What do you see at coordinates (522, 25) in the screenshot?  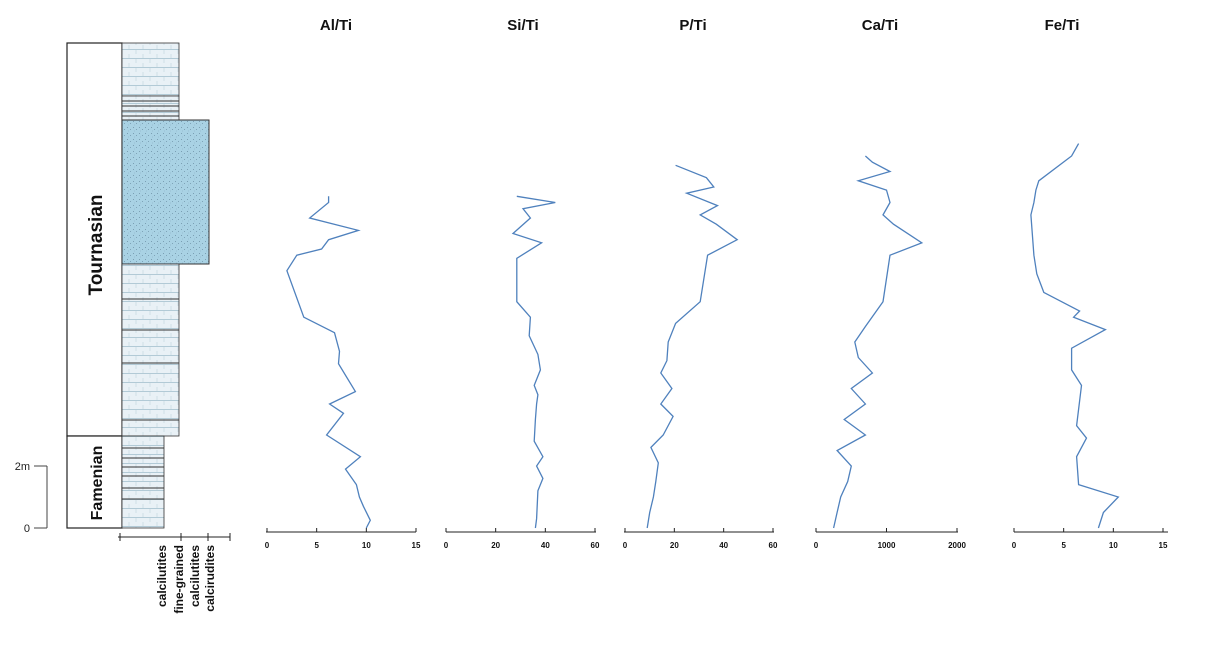 I see `panel-title-si-ti: Si/Ti` at bounding box center [522, 25].